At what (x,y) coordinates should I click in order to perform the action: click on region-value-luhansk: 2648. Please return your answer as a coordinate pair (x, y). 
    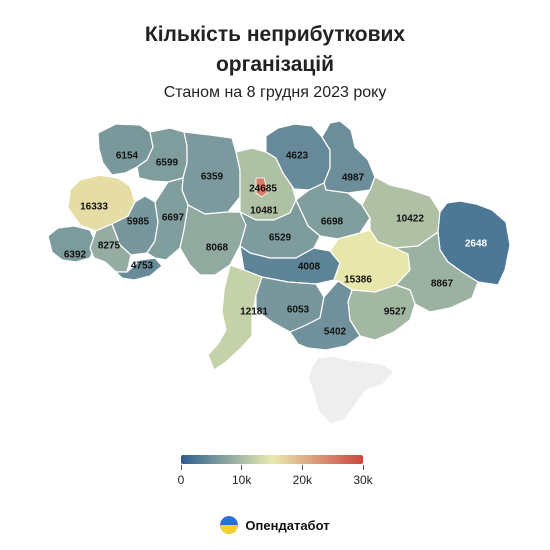
    Looking at the image, I should click on (476, 244).